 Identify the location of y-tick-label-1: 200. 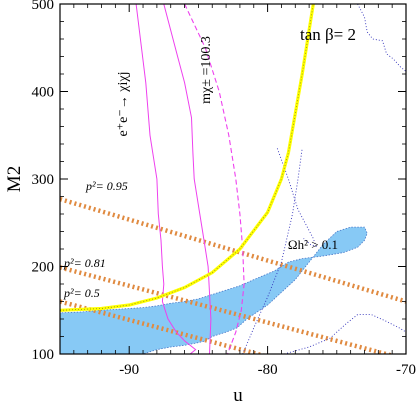
(43, 268).